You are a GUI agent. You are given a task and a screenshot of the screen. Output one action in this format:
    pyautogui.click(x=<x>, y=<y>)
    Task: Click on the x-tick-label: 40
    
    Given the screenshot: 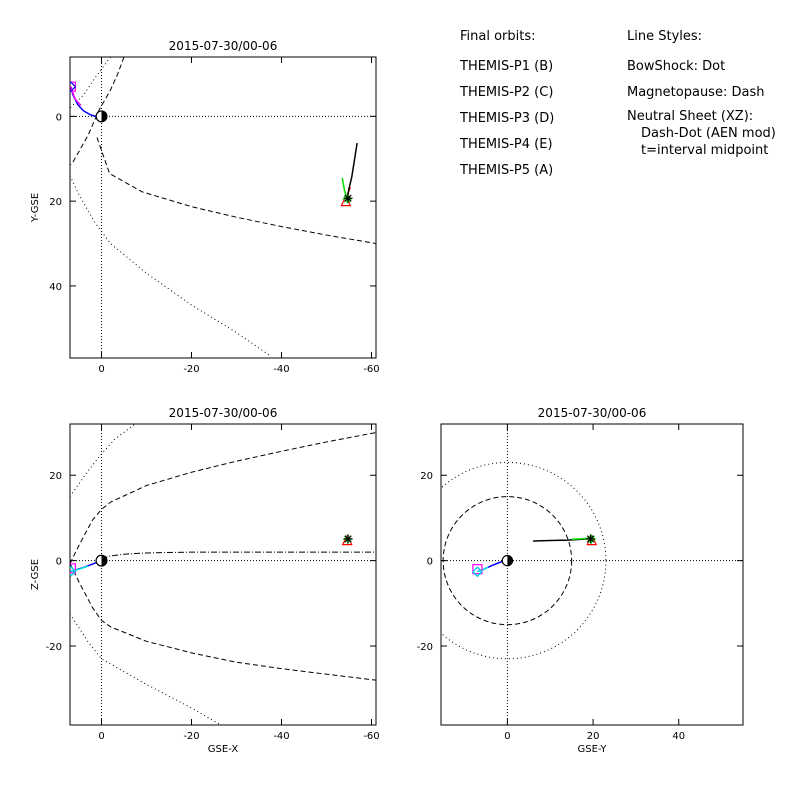 What is the action you would take?
    pyautogui.click(x=678, y=736)
    